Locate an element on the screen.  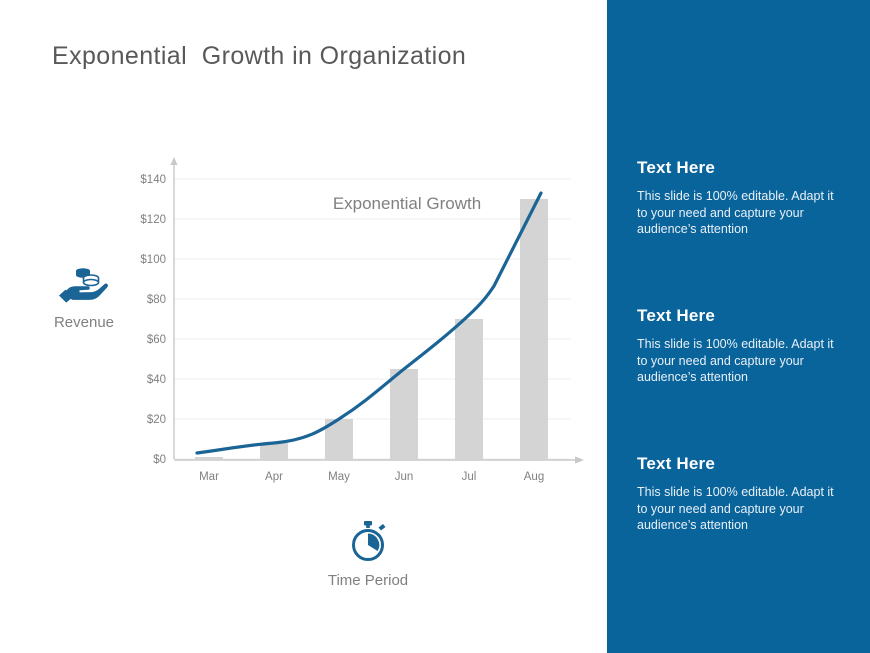
hand-holding-coins-icon is located at coordinates (84, 284).